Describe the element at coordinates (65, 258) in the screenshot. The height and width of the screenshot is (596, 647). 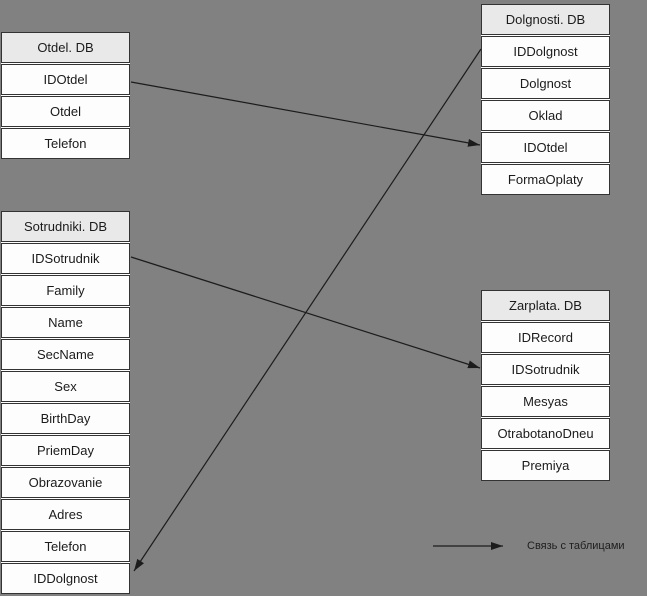
I see `sotrudniki-field-idsotrudnik: IDSotrudnik` at that location.